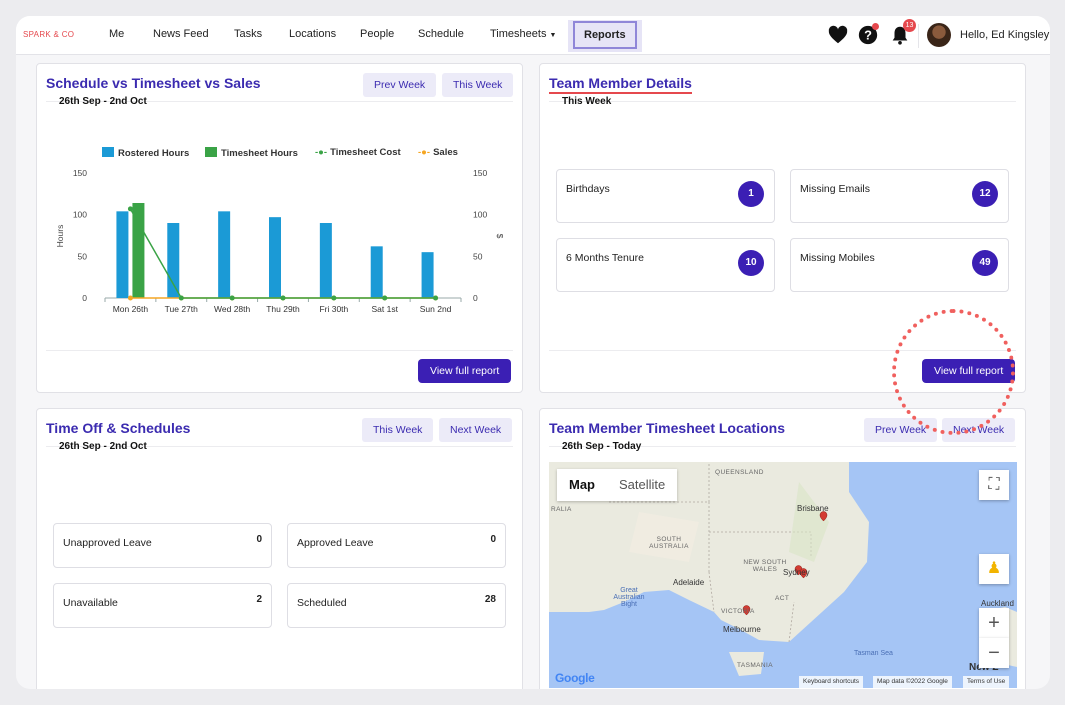 This screenshot has width=1065, height=705. What do you see at coordinates (667, 428) in the screenshot?
I see `locations-card-title: Team Member Timesheet Locations` at bounding box center [667, 428].